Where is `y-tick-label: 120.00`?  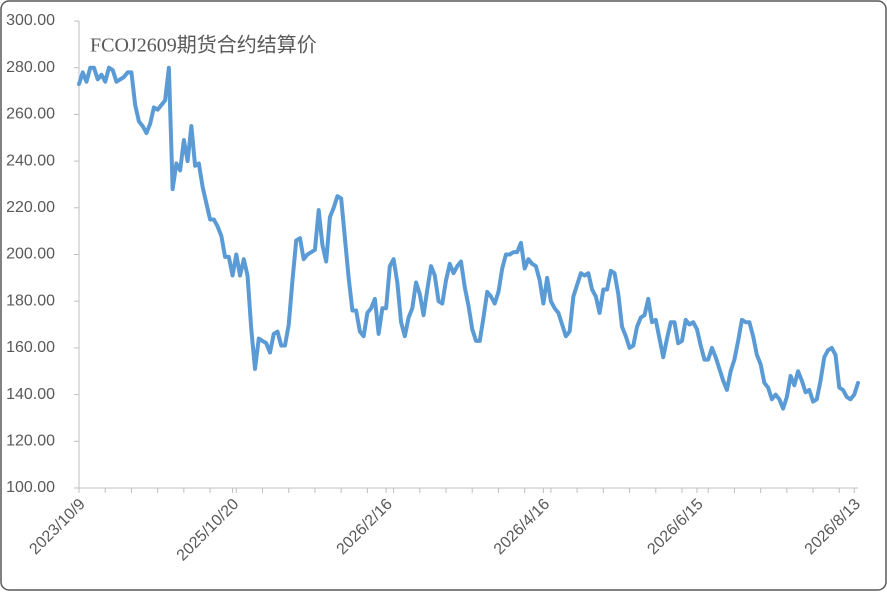 y-tick-label: 120.00 is located at coordinates (30, 441).